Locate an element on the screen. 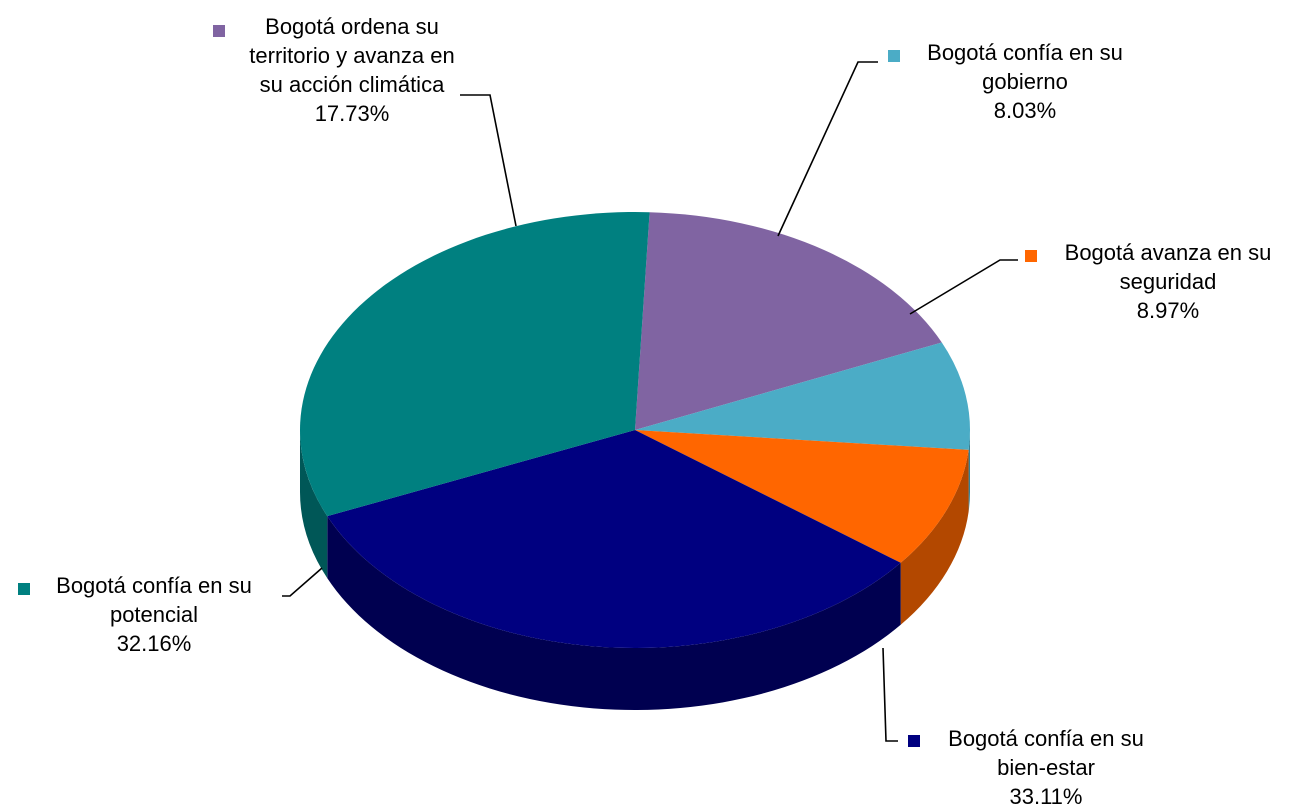 This screenshot has height=809, width=1296. slice-label: seguridad is located at coordinates (1168, 281).